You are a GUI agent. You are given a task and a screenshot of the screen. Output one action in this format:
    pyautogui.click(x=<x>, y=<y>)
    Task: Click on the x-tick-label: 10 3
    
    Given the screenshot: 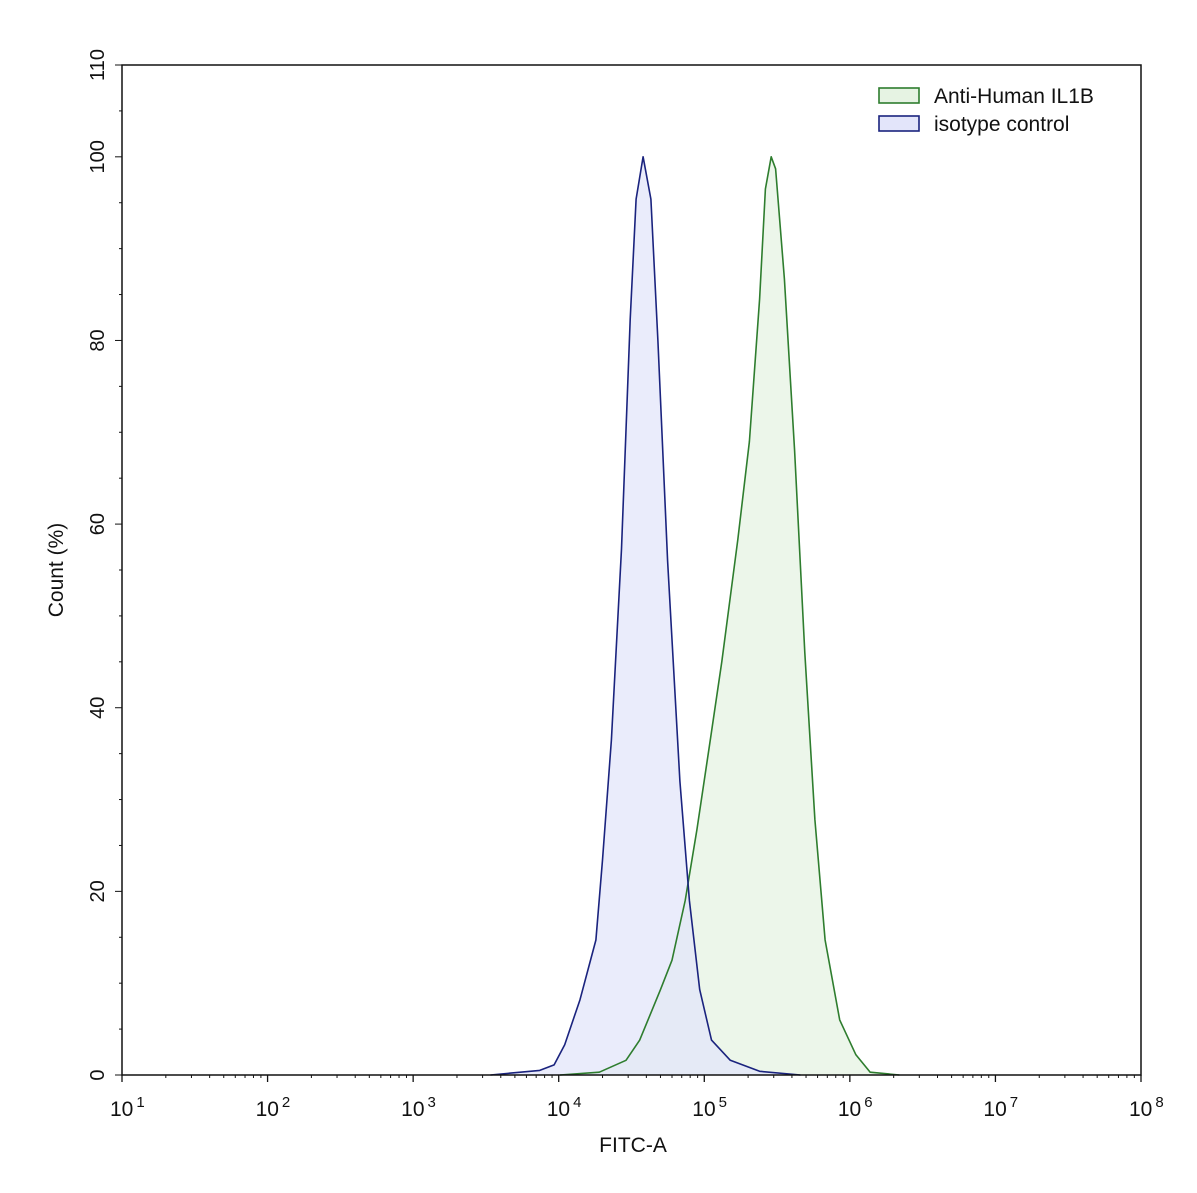 What is the action you would take?
    pyautogui.click(x=418, y=1107)
    